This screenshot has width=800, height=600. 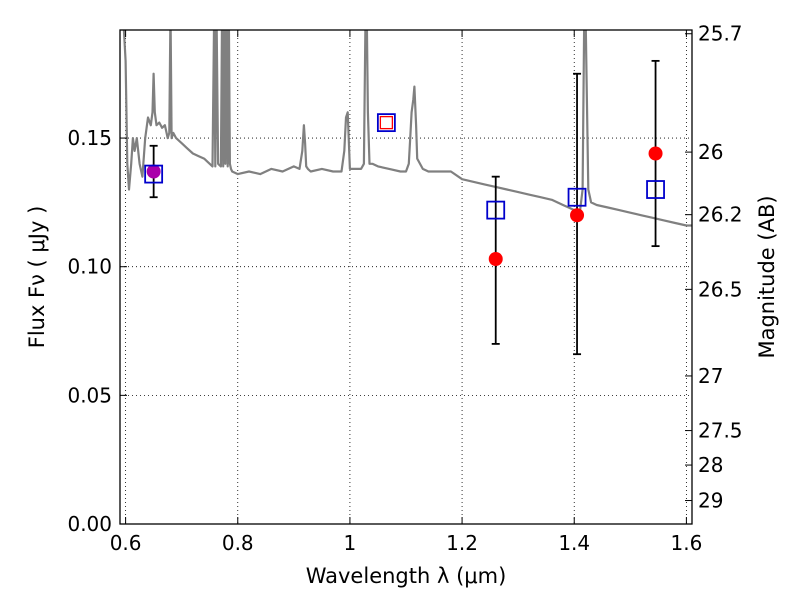 I want to click on y2-axis-label: Magnitude (AB), so click(x=767, y=276).